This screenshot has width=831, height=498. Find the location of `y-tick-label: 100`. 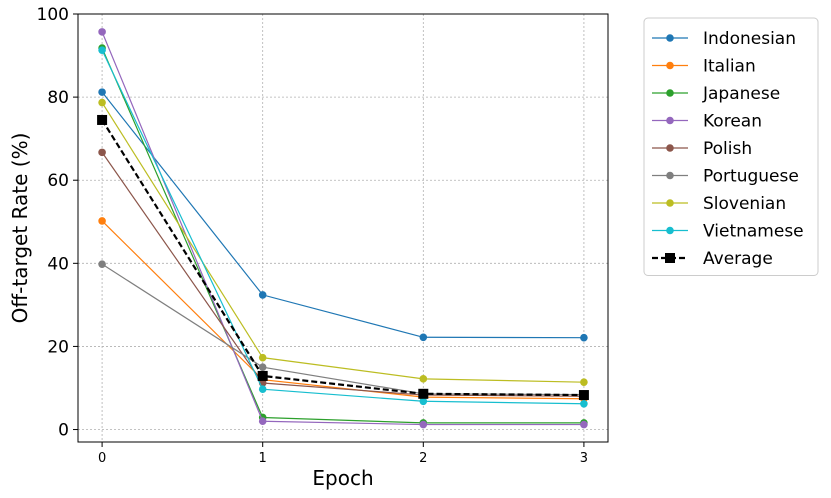

y-tick-label: 100 is located at coordinates (53, 15).